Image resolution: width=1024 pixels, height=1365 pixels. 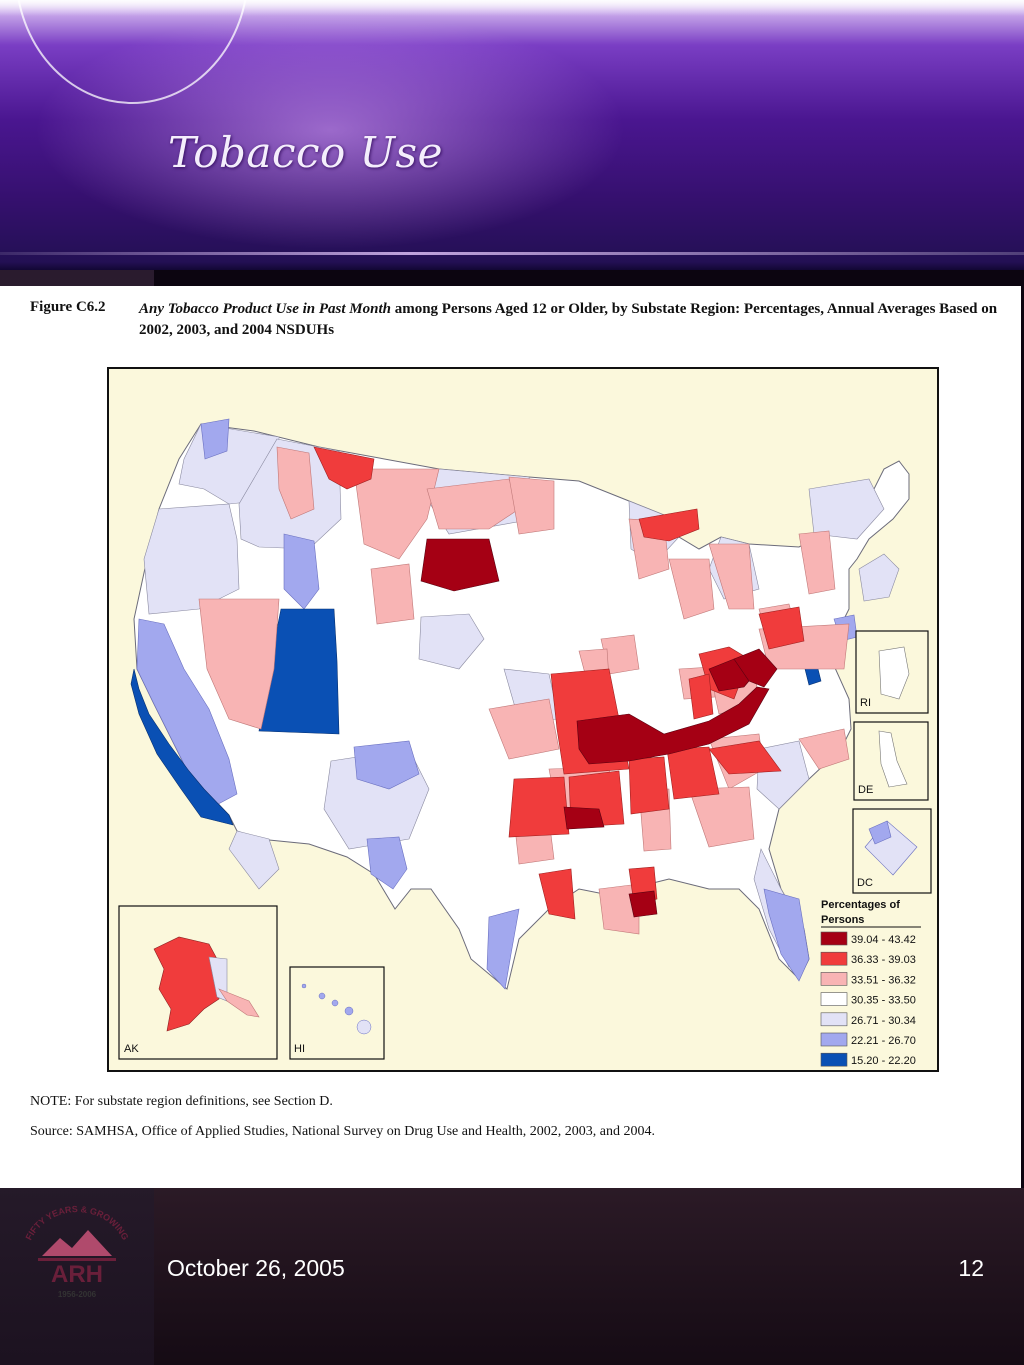 What do you see at coordinates (883, 1061) in the screenshot?
I see `legend-label-7: 15.20 - 22.20` at bounding box center [883, 1061].